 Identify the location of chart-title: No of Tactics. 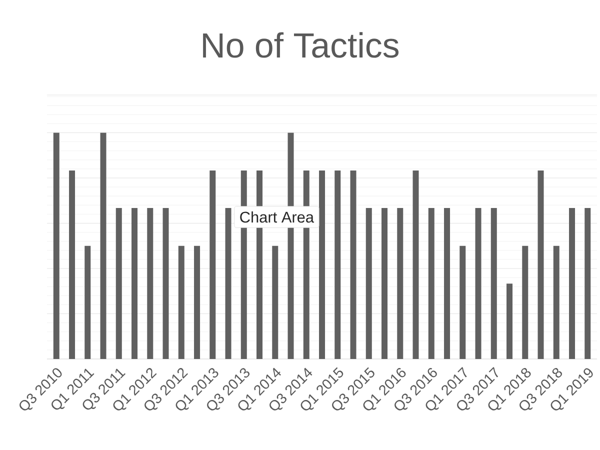
(301, 45).